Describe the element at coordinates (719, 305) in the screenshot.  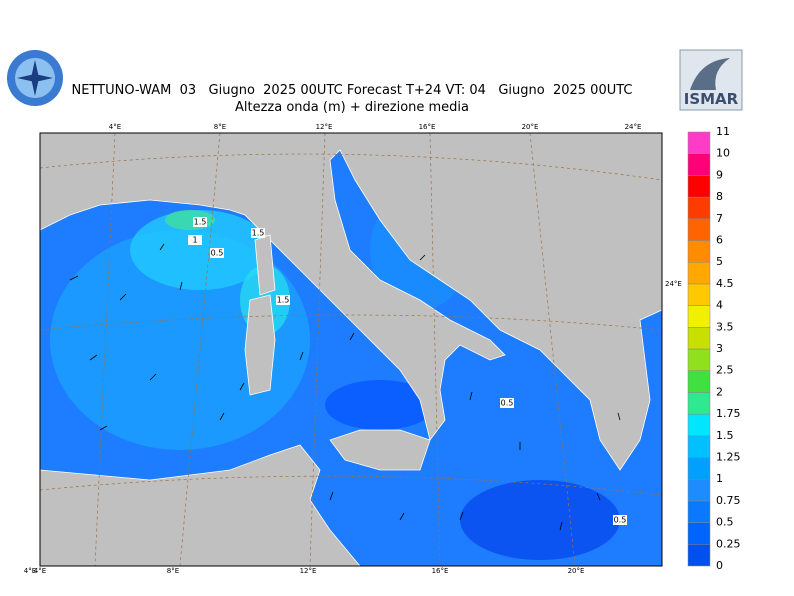
I see `colorbar-label: 4` at that location.